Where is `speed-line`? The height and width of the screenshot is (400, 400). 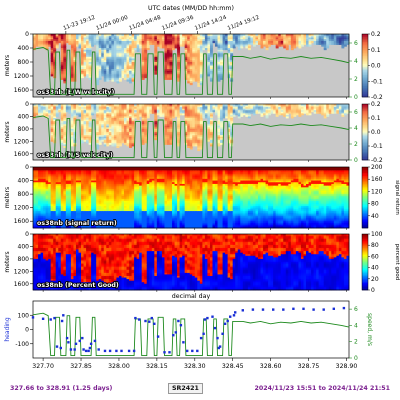 speed-line is located at coordinates (191, 137).